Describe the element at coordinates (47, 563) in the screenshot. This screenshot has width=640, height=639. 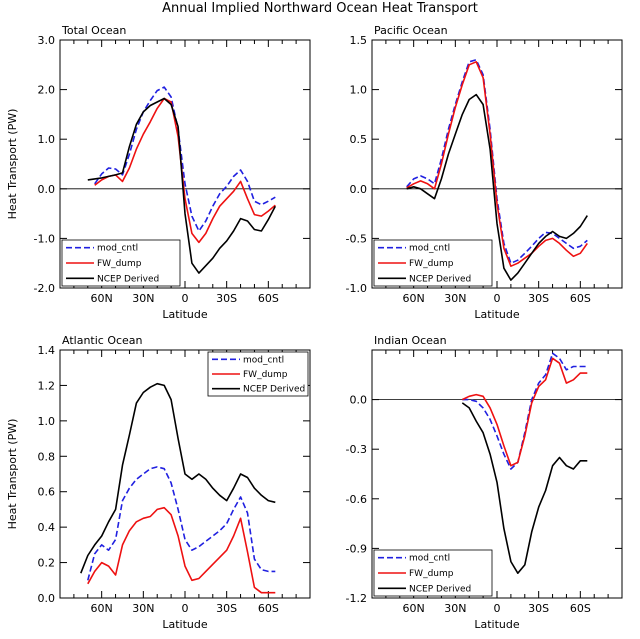
I see `y-tick-label: 0.2` at that location.